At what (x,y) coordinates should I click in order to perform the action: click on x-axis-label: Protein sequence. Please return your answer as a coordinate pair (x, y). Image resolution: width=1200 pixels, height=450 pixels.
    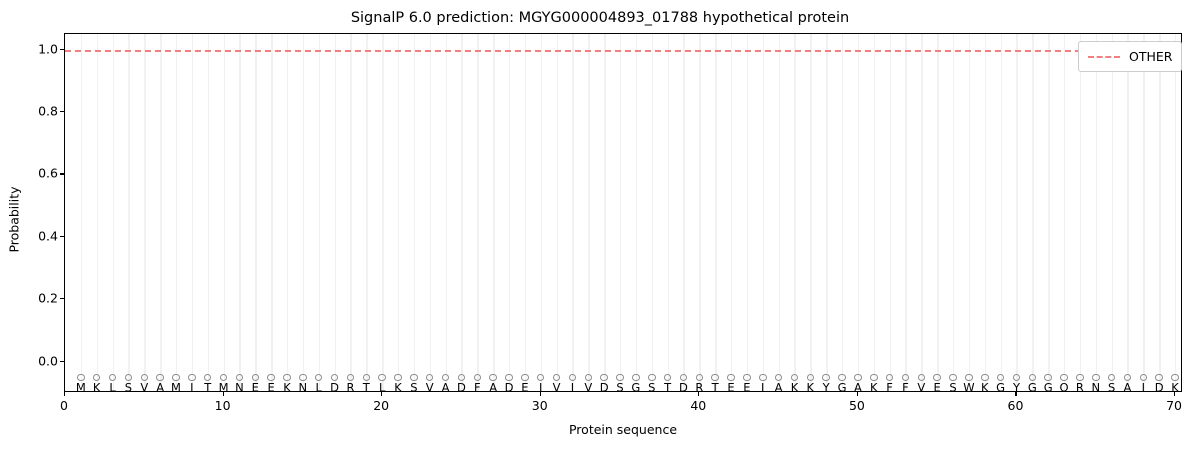
    Looking at the image, I should click on (623, 429).